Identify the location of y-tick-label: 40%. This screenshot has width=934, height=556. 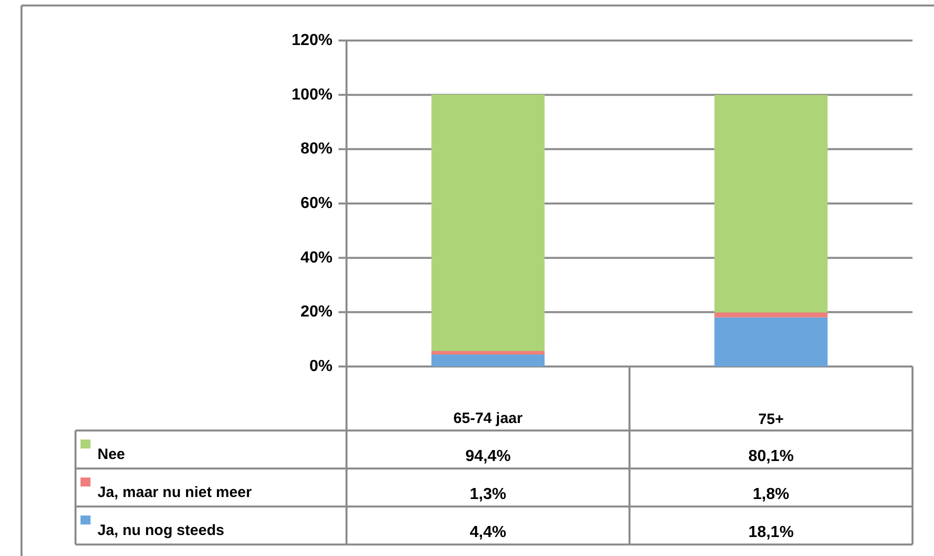
(316, 257).